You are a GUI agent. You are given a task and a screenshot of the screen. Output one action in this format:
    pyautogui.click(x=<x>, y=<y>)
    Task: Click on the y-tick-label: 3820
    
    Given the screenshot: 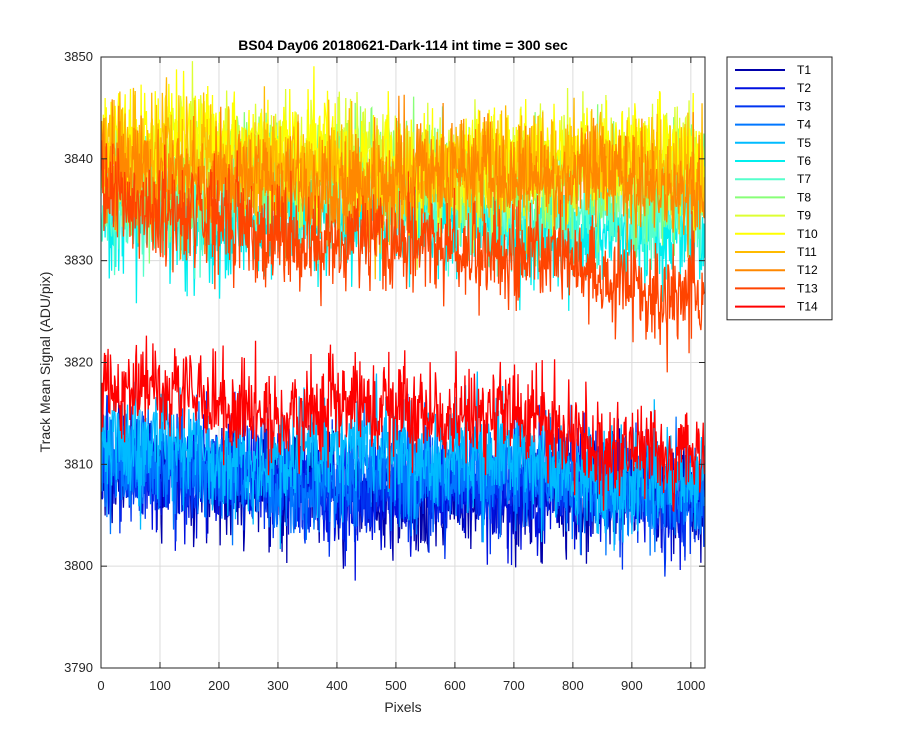 What is the action you would take?
    pyautogui.click(x=78, y=362)
    